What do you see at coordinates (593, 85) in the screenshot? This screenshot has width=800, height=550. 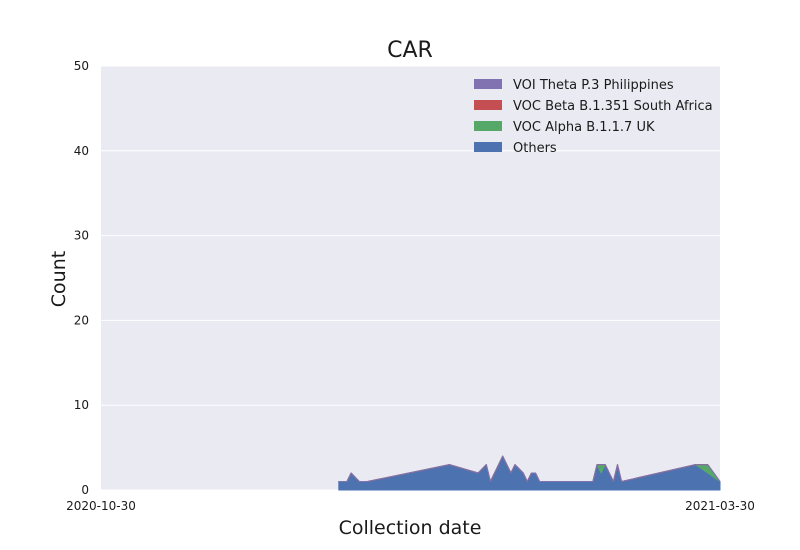 I see `legend-label: VOI Theta P.3 Philippines` at bounding box center [593, 85].